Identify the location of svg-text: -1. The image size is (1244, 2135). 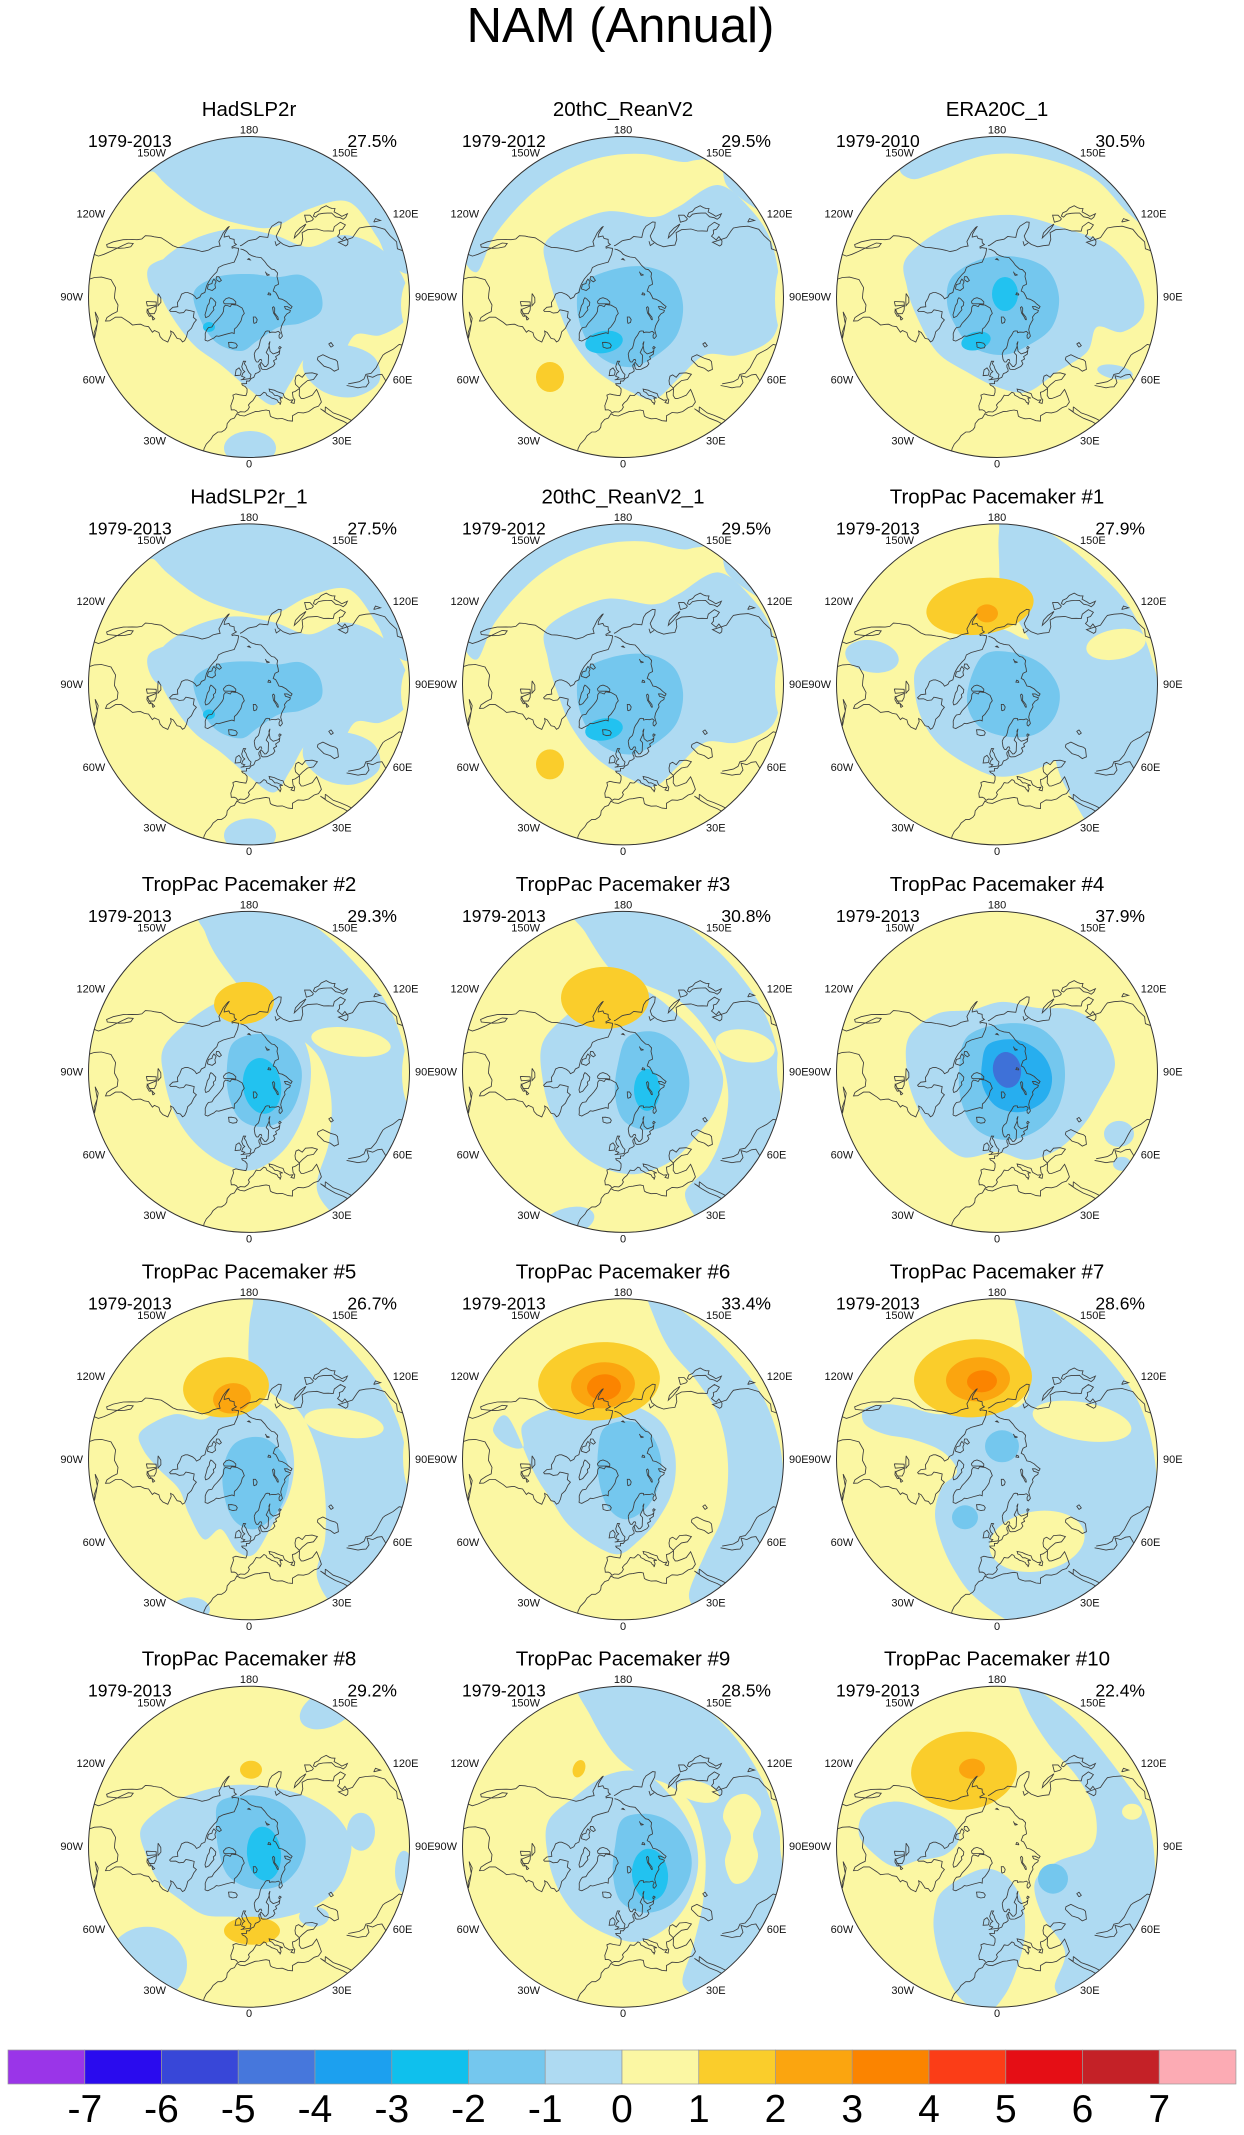
(545, 2109).